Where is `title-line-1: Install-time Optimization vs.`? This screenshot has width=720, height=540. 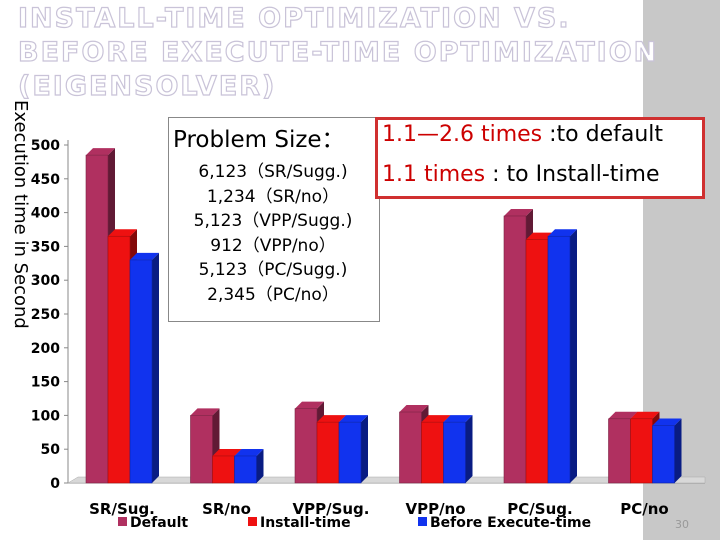 title-line-1: Install-time Optimization vs. is located at coordinates (294, 18).